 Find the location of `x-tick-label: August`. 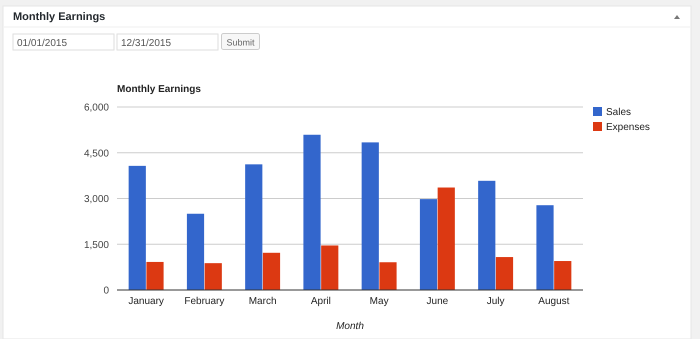

x-tick-label: August is located at coordinates (554, 301).